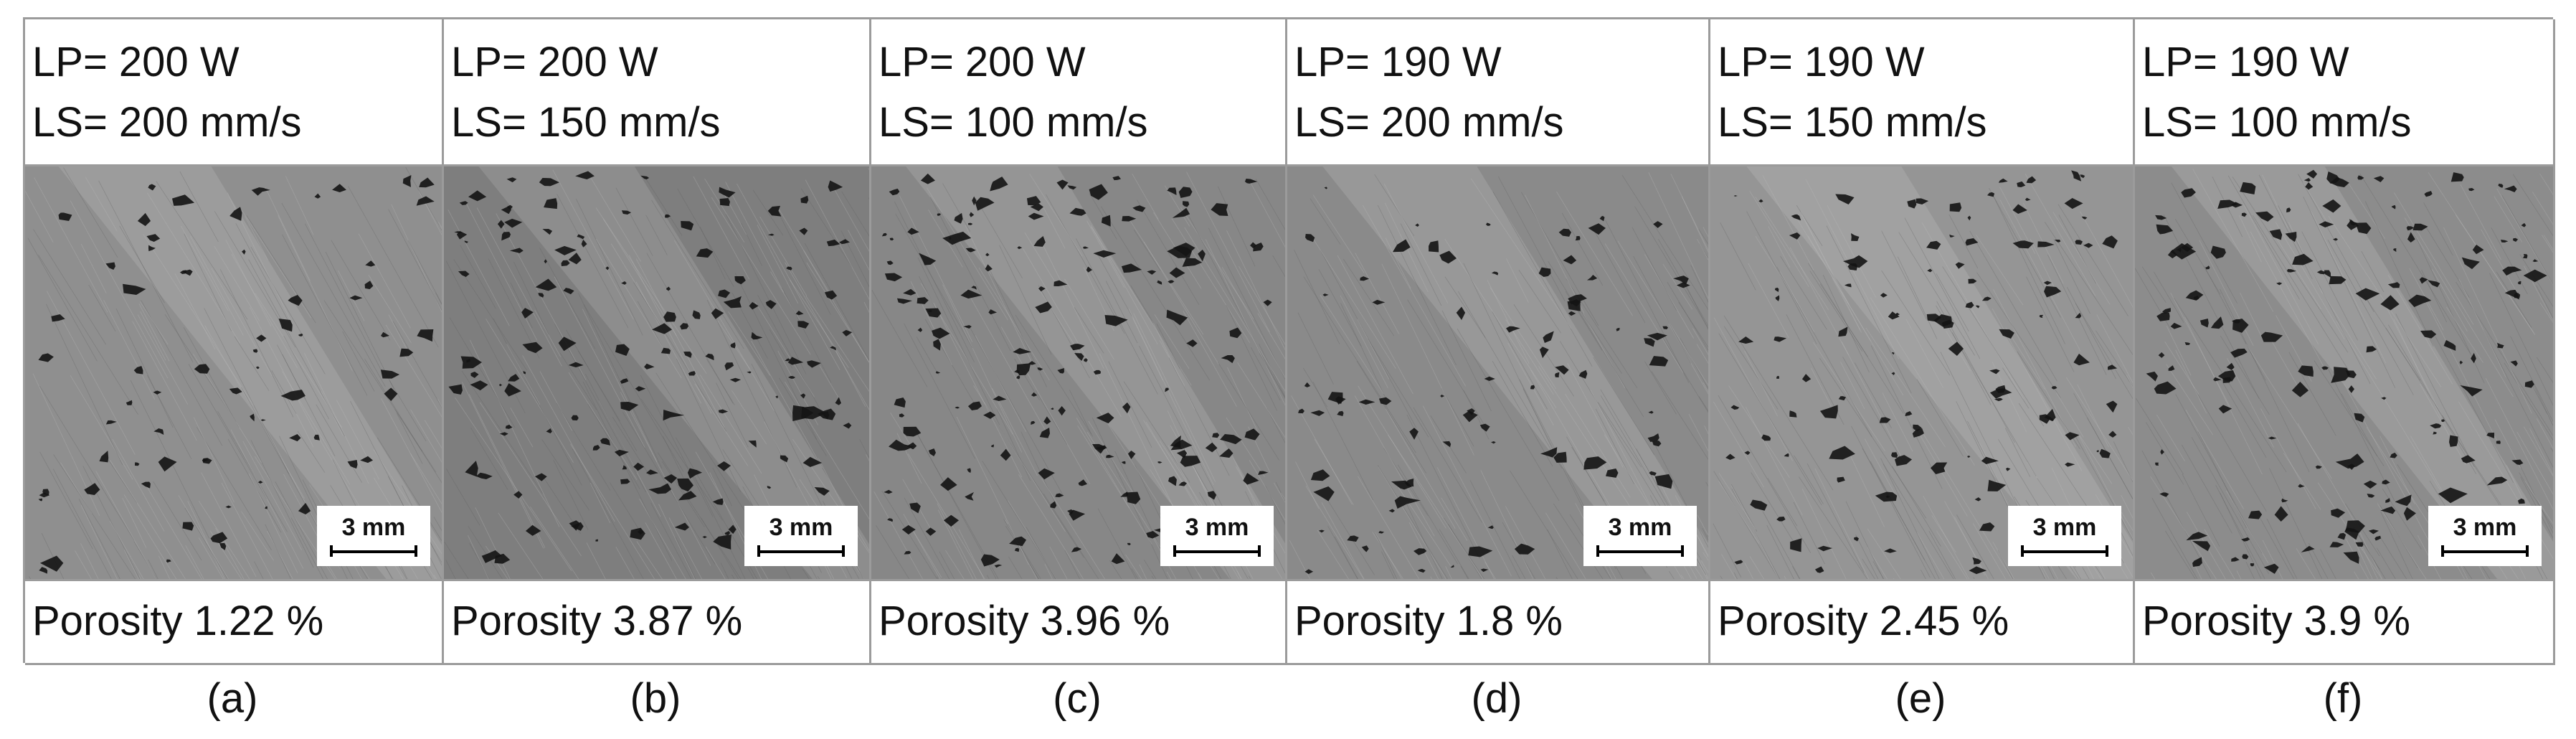 The width and height of the screenshot is (2576, 739). What do you see at coordinates (2277, 122) in the screenshot?
I see `panel-f-laser-speed: LS= 100 mm/s` at bounding box center [2277, 122].